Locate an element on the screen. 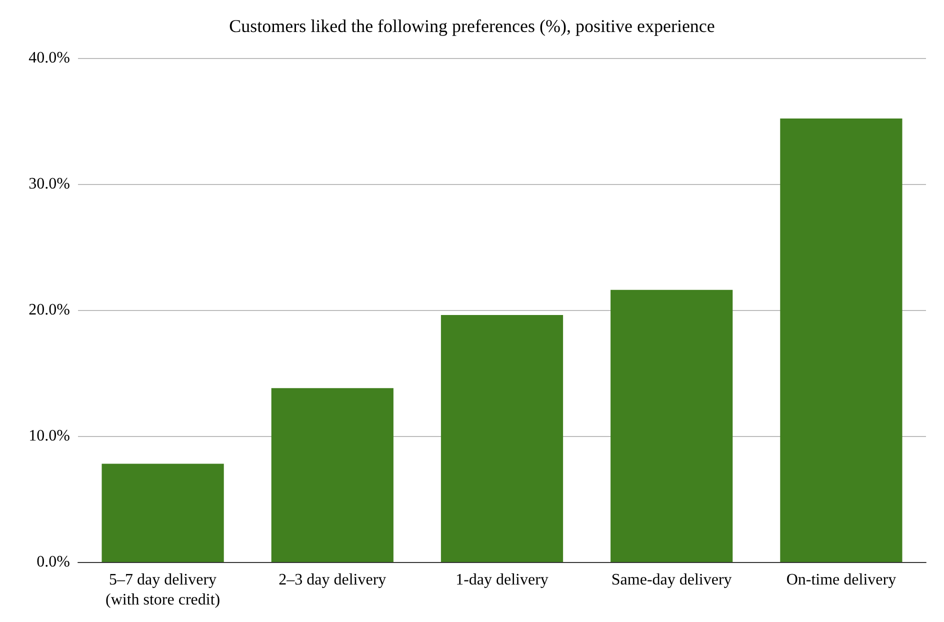 This screenshot has width=944, height=622. y-tick-label: 40.0% is located at coordinates (49, 58).